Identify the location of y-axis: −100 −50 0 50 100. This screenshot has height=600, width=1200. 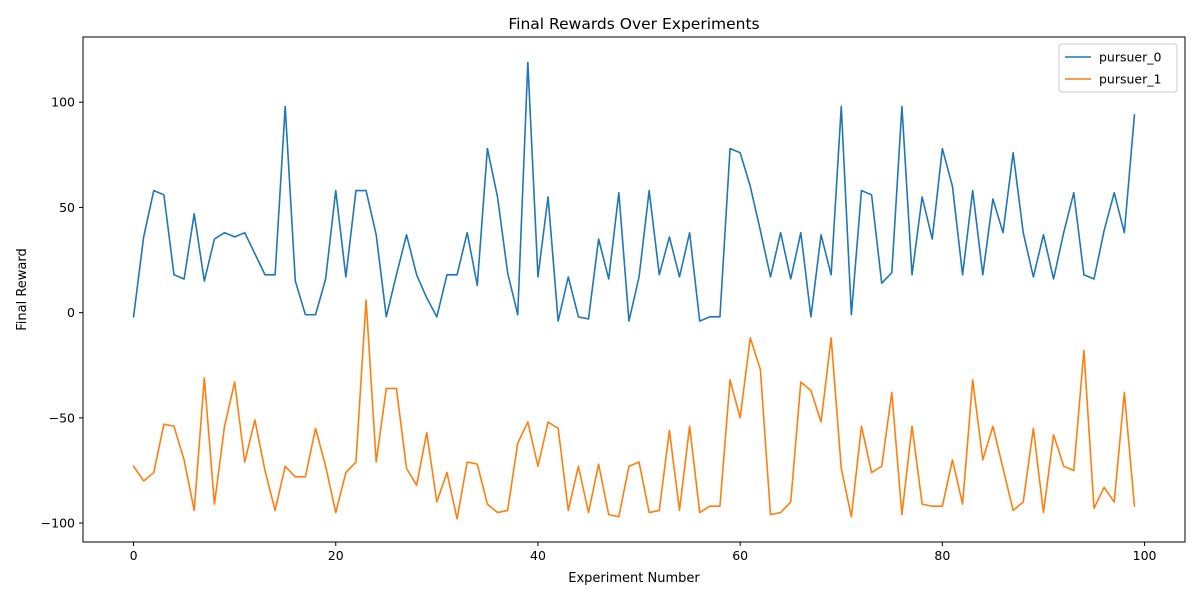
(62, 313).